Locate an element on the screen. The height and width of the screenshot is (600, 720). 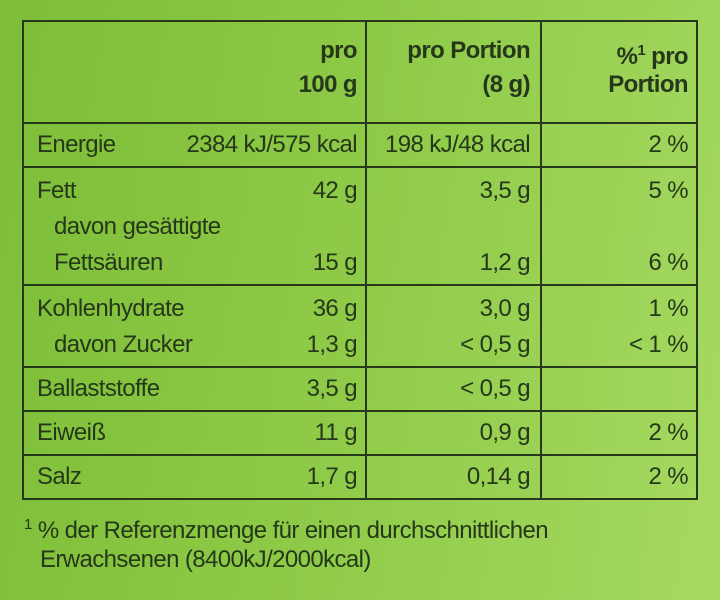
header-percent-part: 1 is located at coordinates (641, 50).